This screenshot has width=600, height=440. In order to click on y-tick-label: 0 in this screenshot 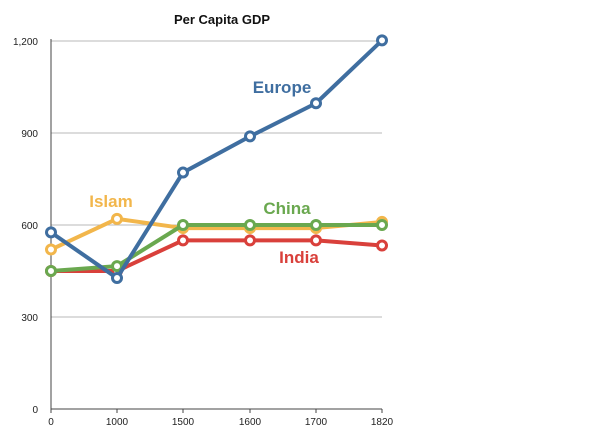, I will do `click(35, 410)`.